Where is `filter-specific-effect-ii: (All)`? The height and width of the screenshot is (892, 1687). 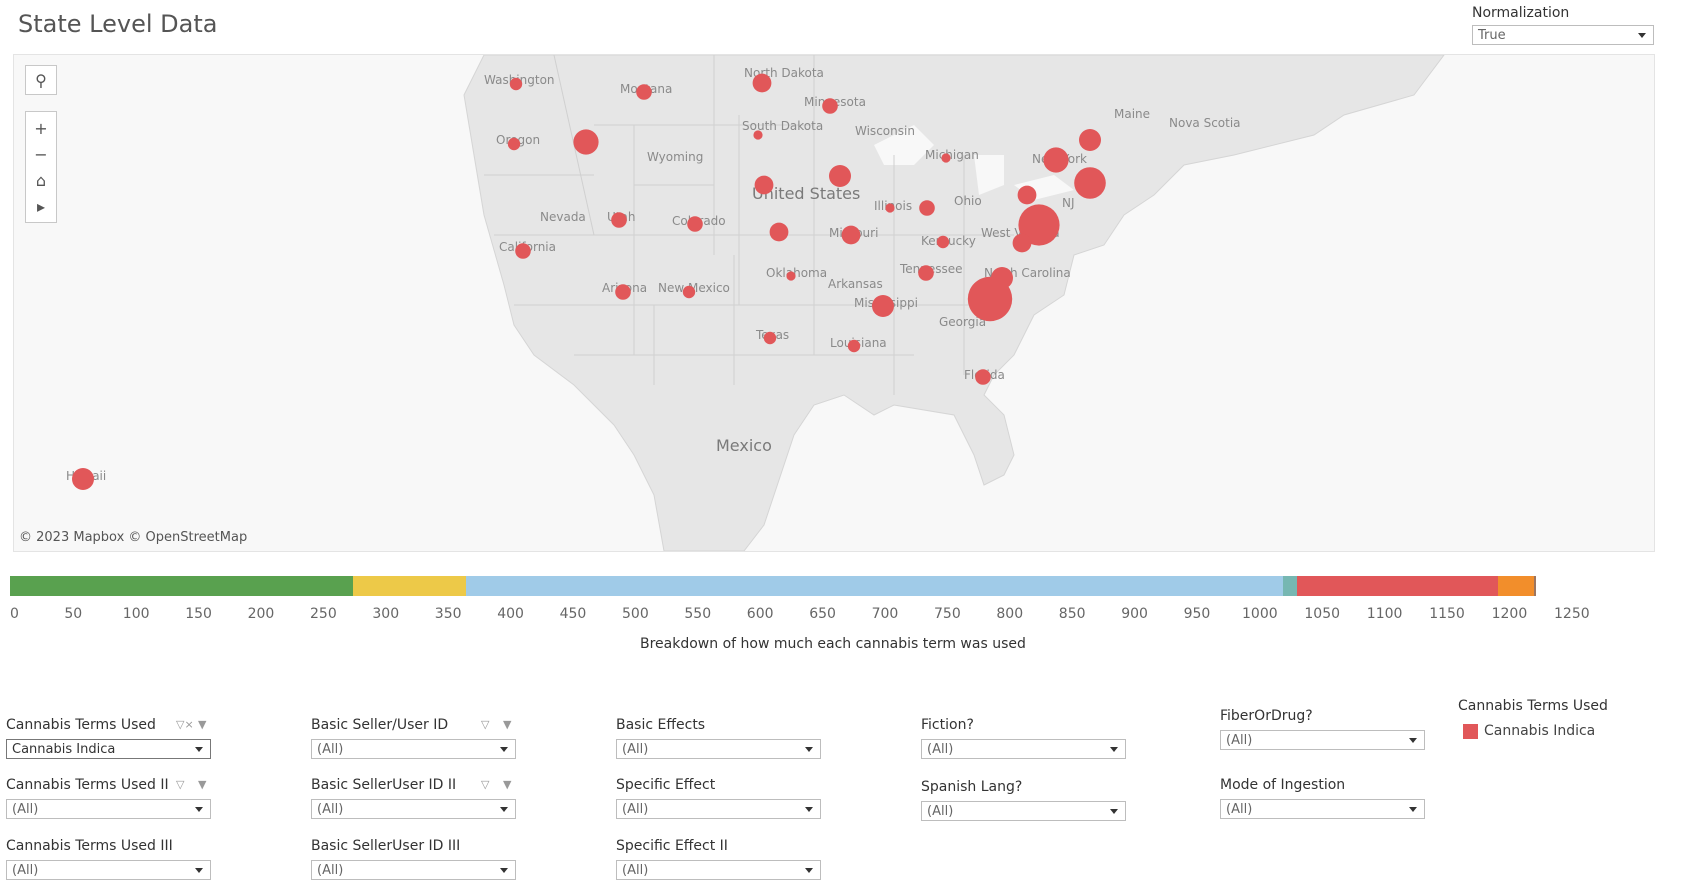
filter-specific-effect-ii: (All) is located at coordinates (718, 870).